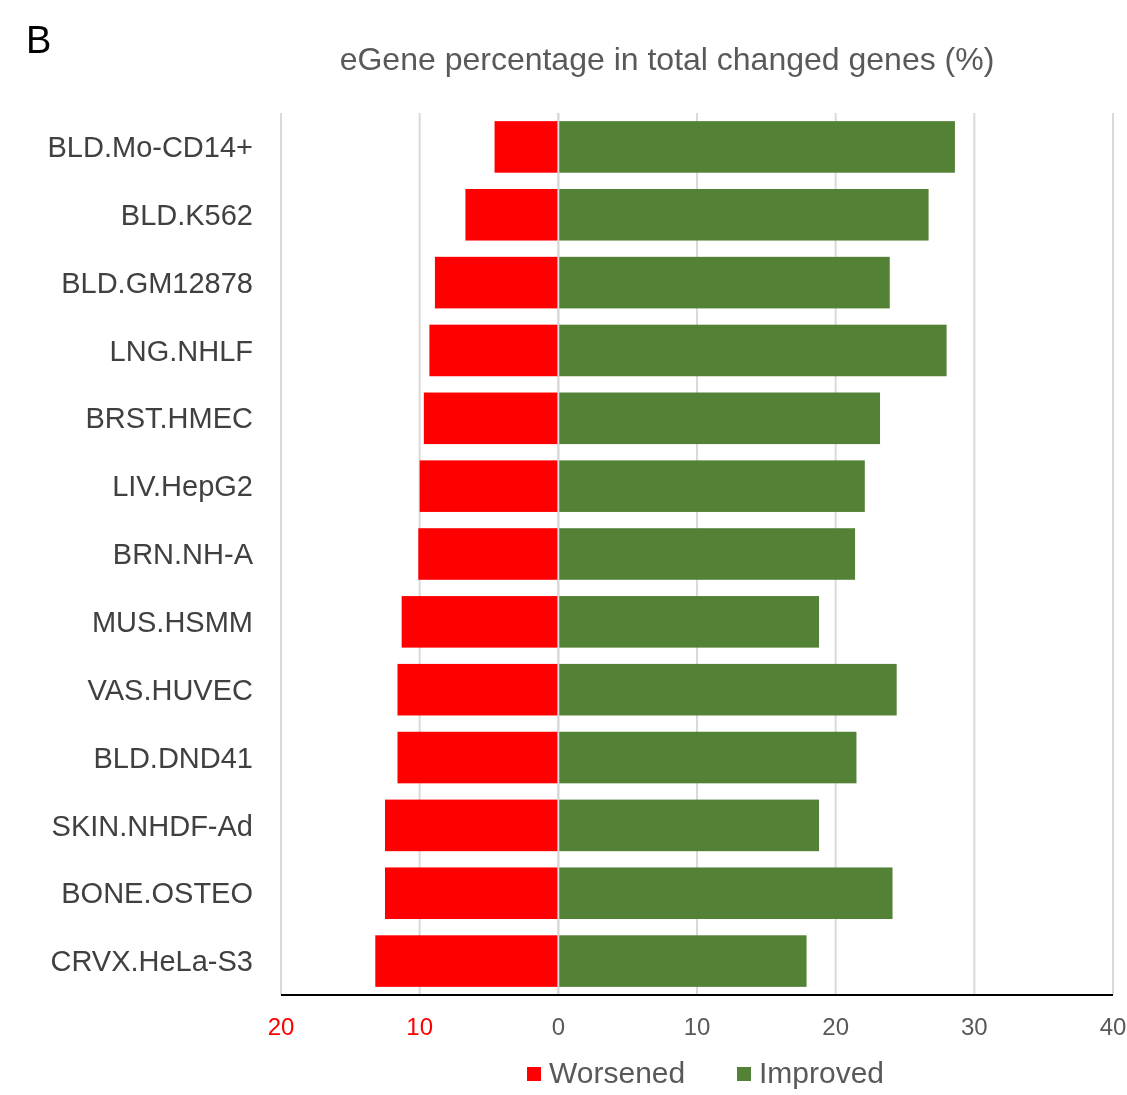  What do you see at coordinates (157, 282) in the screenshot?
I see `y-tick-label: BLD.GM12878` at bounding box center [157, 282].